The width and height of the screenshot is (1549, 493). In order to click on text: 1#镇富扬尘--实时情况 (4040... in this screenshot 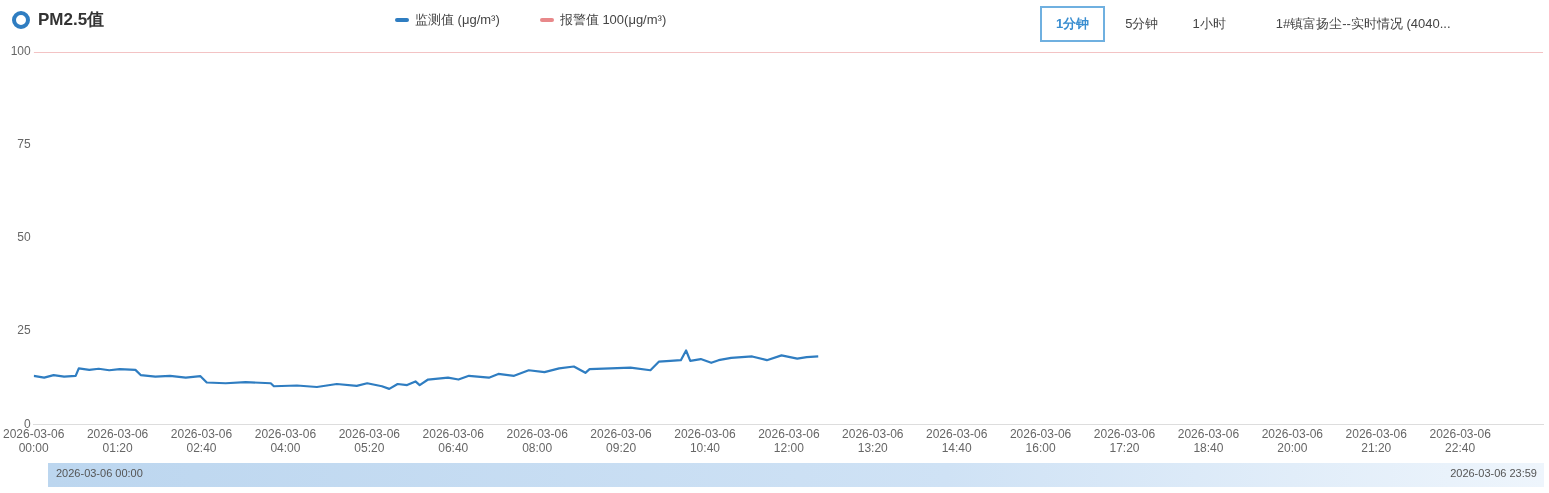, I will do `click(1363, 24)`.